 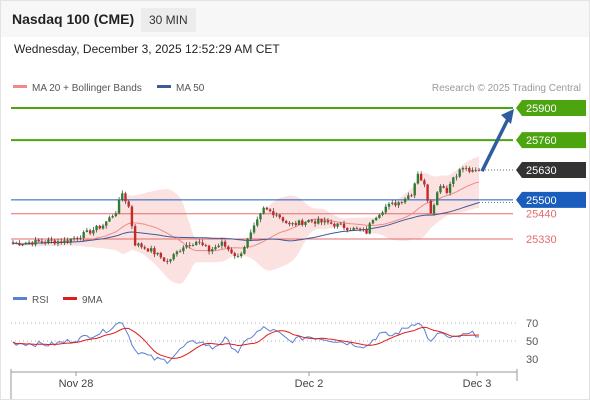 What do you see at coordinates (168, 20) in the screenshot?
I see `timeframe-button: 30 MIN` at bounding box center [168, 20].